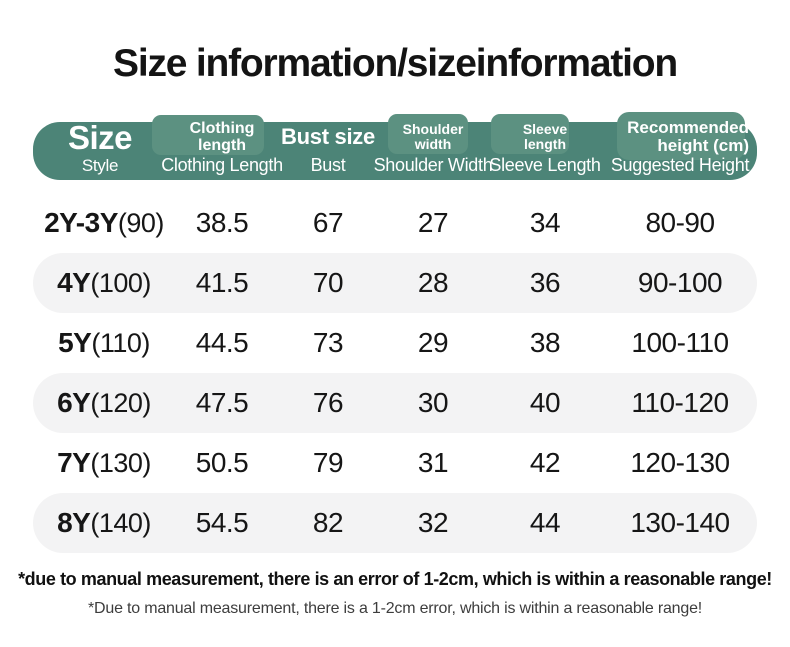  What do you see at coordinates (545, 402) in the screenshot?
I see `sleeve-length-cell: 40` at bounding box center [545, 402].